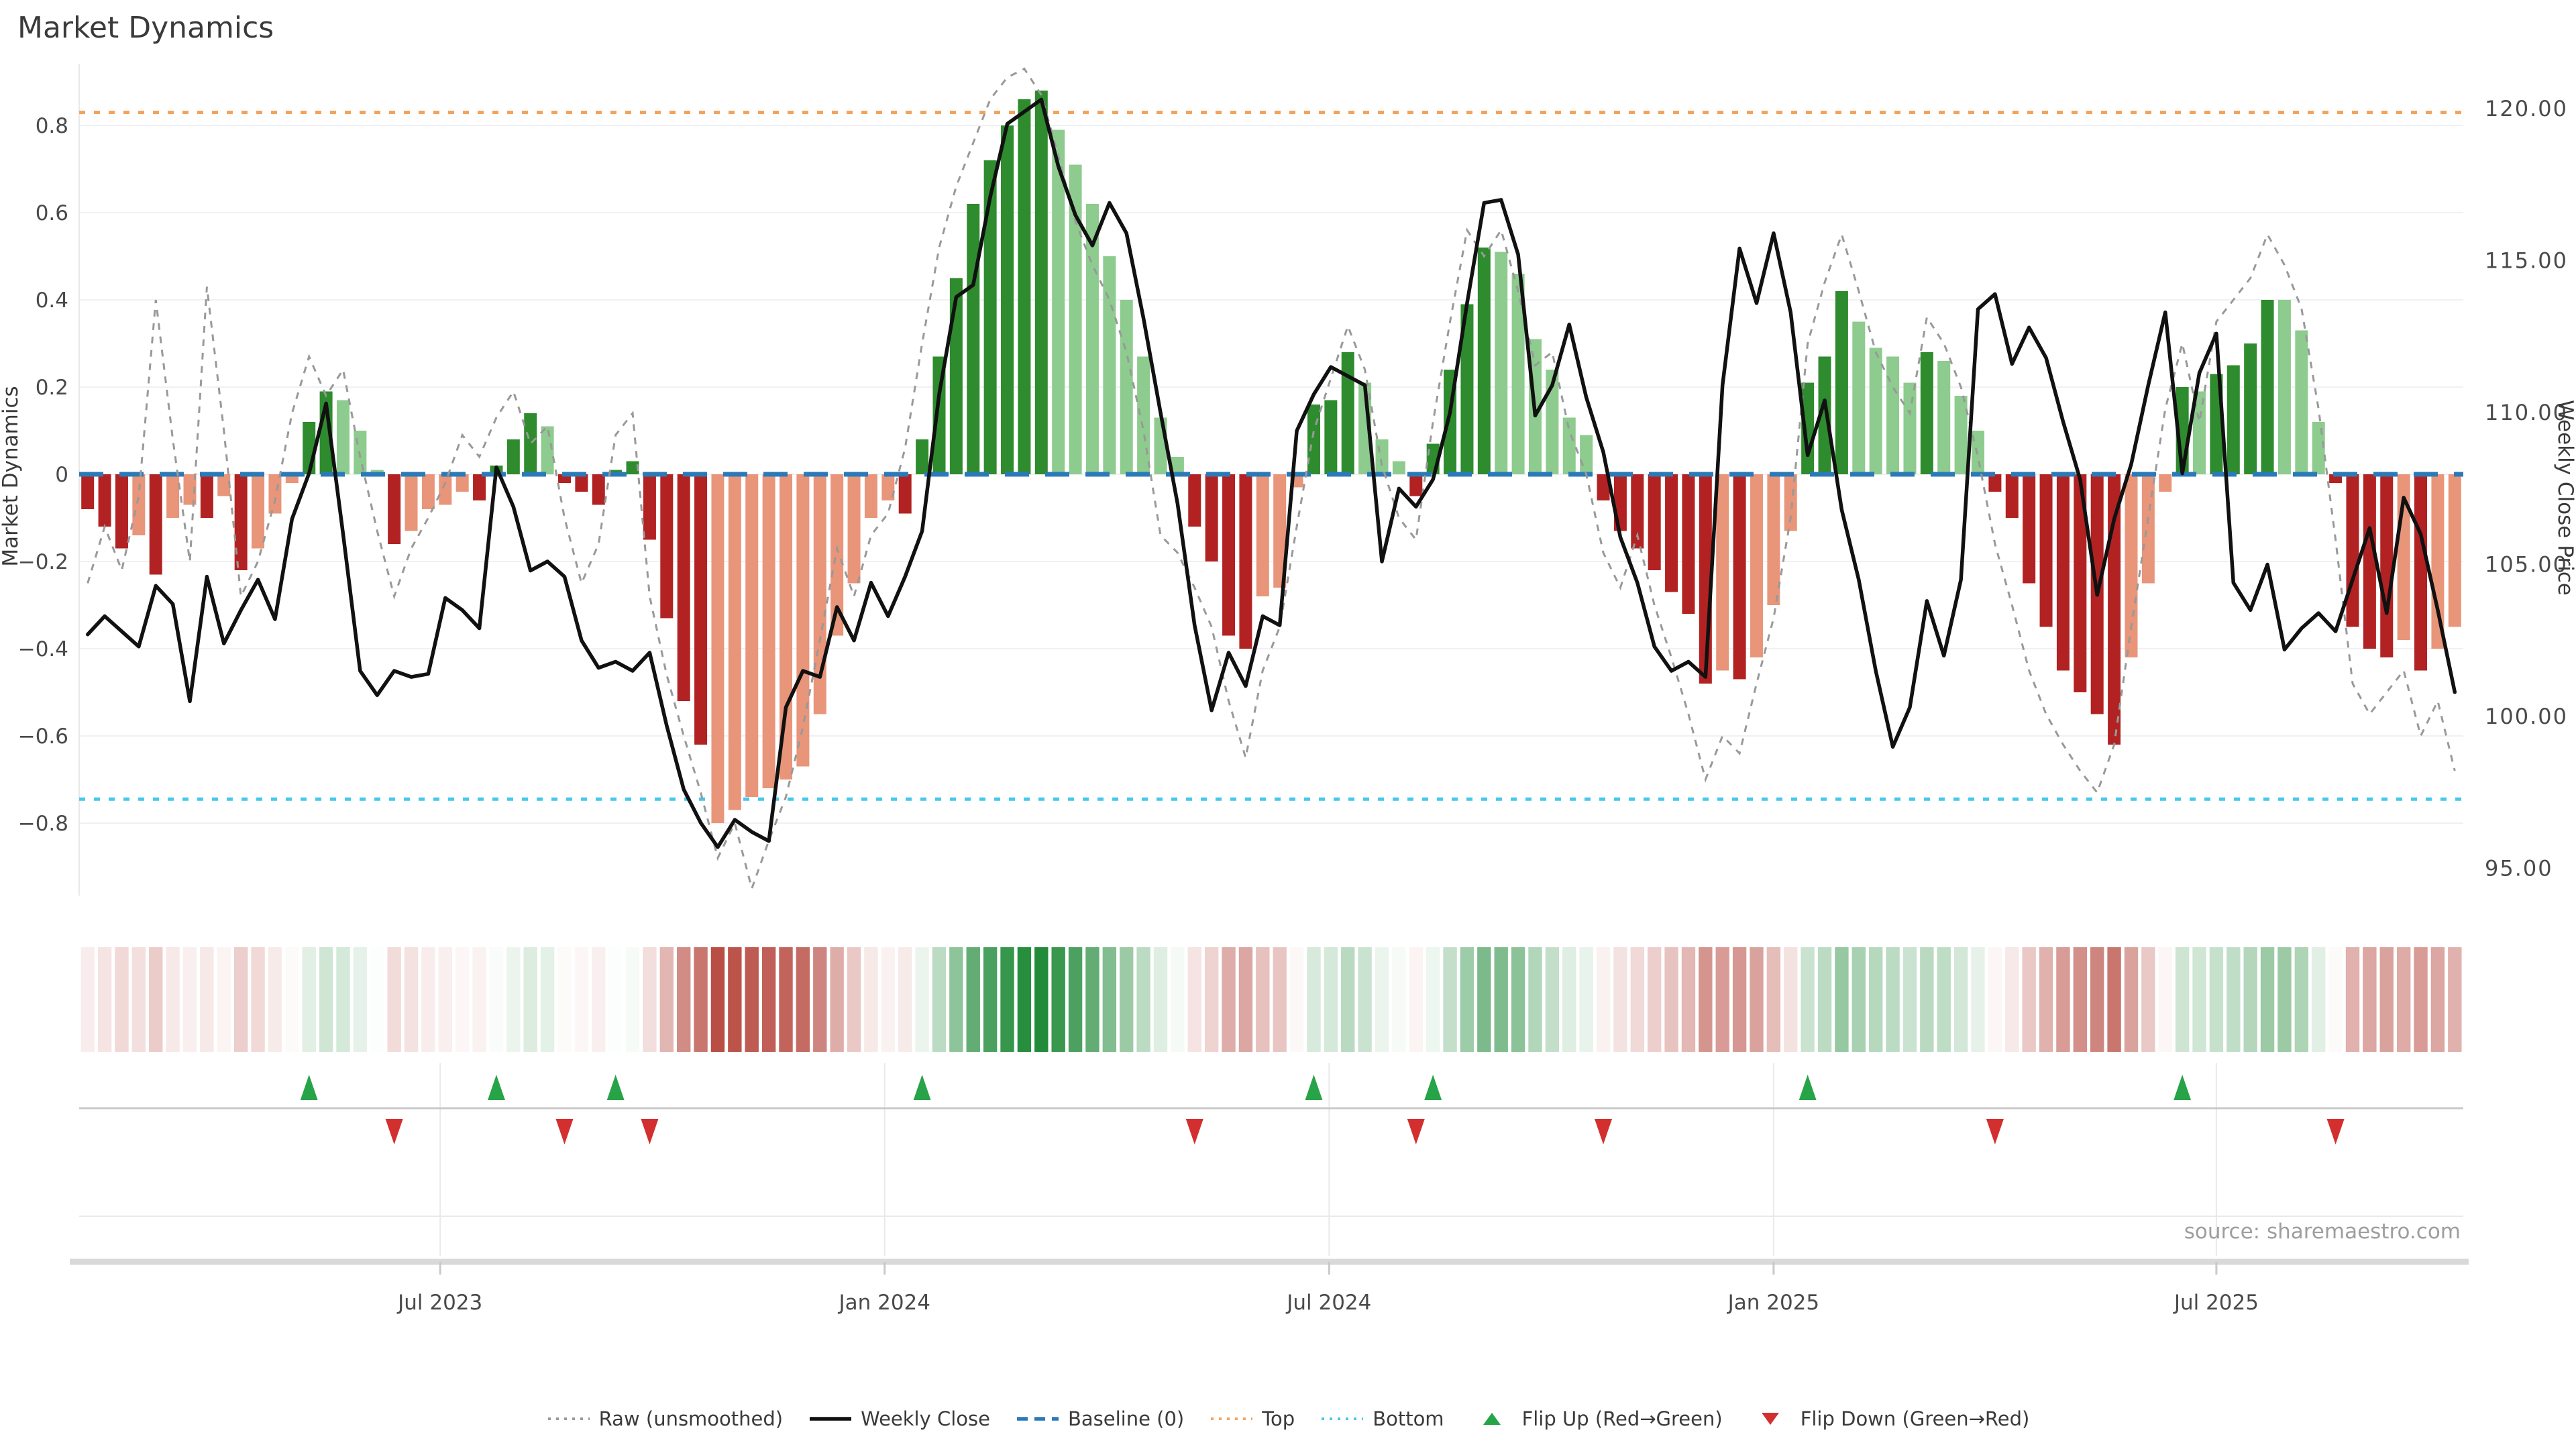 The width and height of the screenshot is (2576, 1449). I want to click on flip-up-icon, so click(1492, 1419).